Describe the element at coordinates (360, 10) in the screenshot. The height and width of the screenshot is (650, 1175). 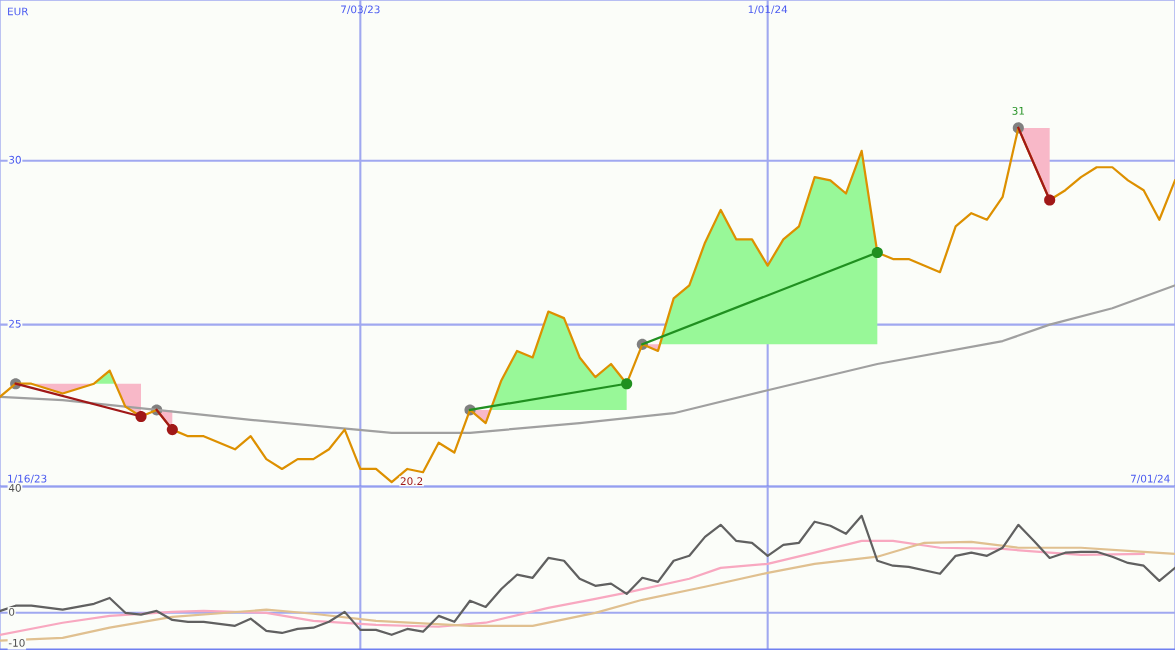
I see `x-tick-label: 7/03/23` at that location.